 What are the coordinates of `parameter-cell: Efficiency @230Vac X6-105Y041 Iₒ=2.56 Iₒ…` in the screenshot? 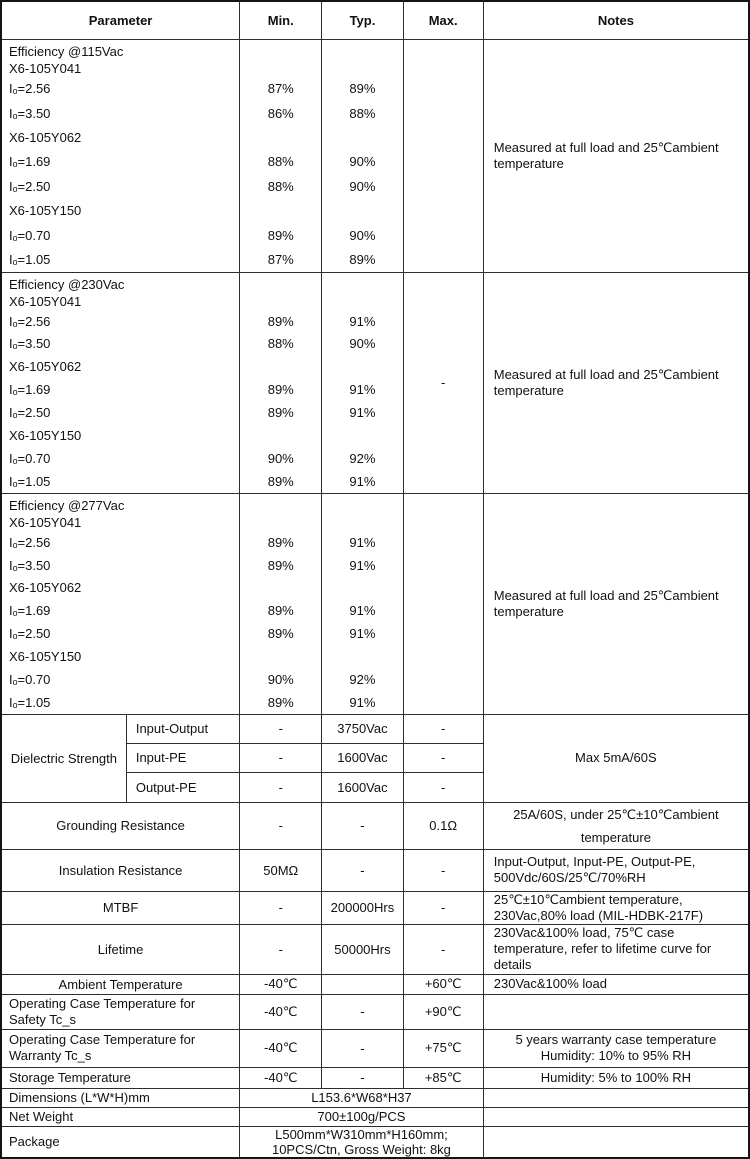 It's located at (120, 382).